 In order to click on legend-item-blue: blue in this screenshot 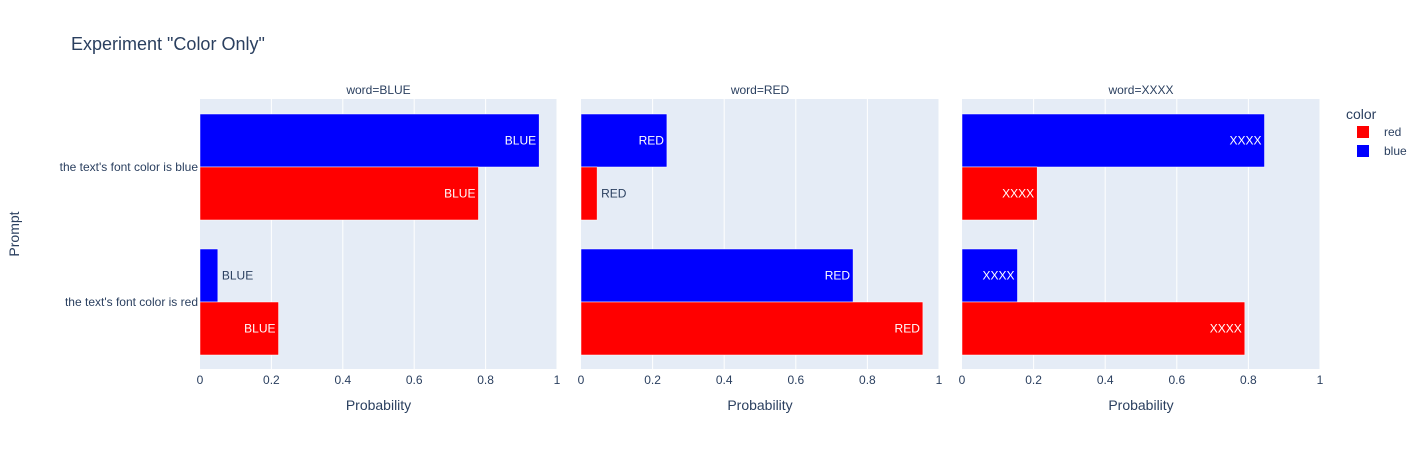, I will do `click(1382, 151)`.